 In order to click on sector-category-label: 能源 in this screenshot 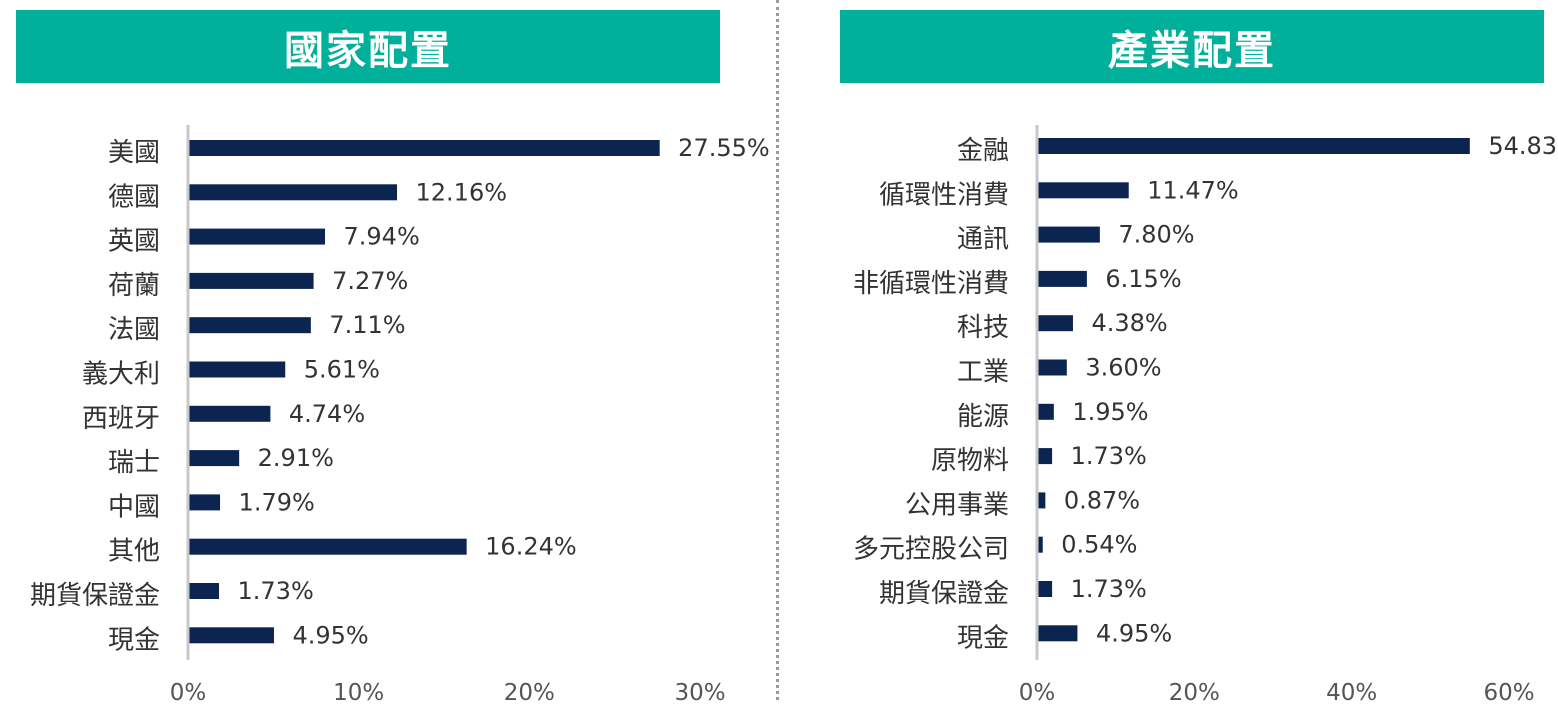, I will do `click(983, 417)`.